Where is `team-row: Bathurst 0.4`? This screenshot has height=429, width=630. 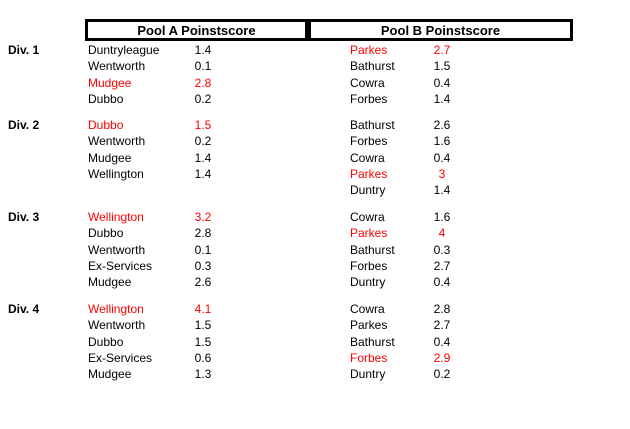
team-row: Bathurst 0.4 is located at coordinates (405, 343).